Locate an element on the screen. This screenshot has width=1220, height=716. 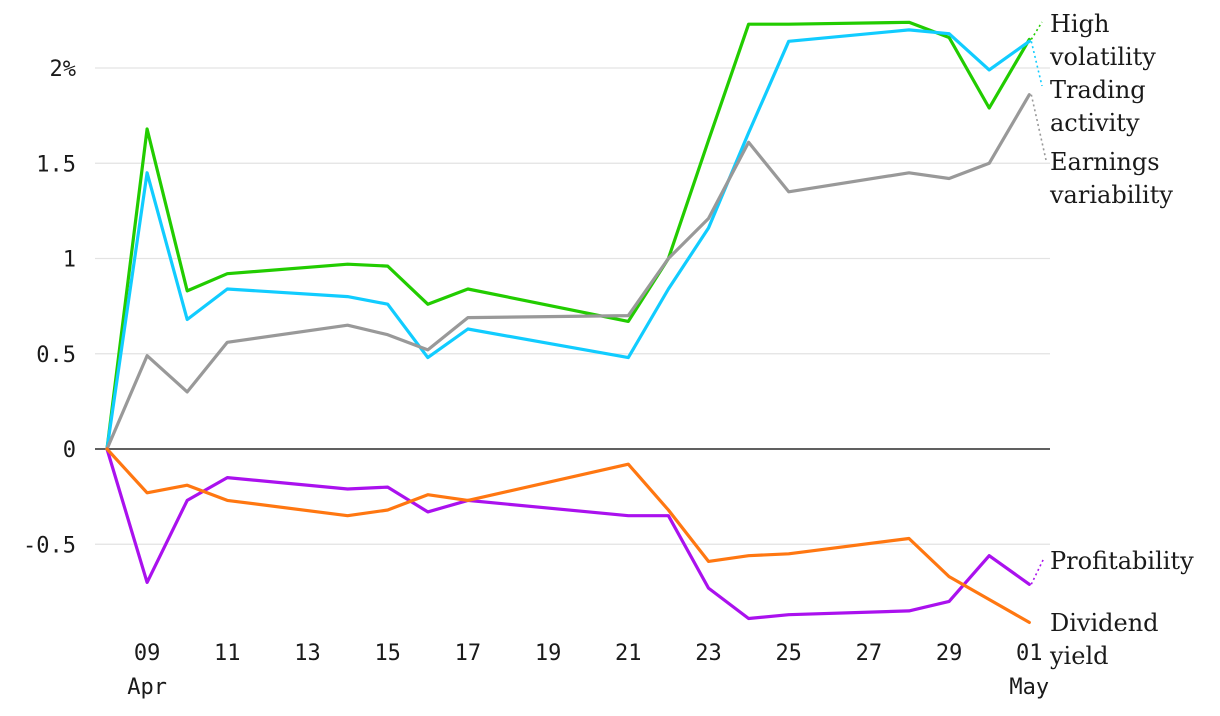
y-tick-label: 0 is located at coordinates (69, 450).